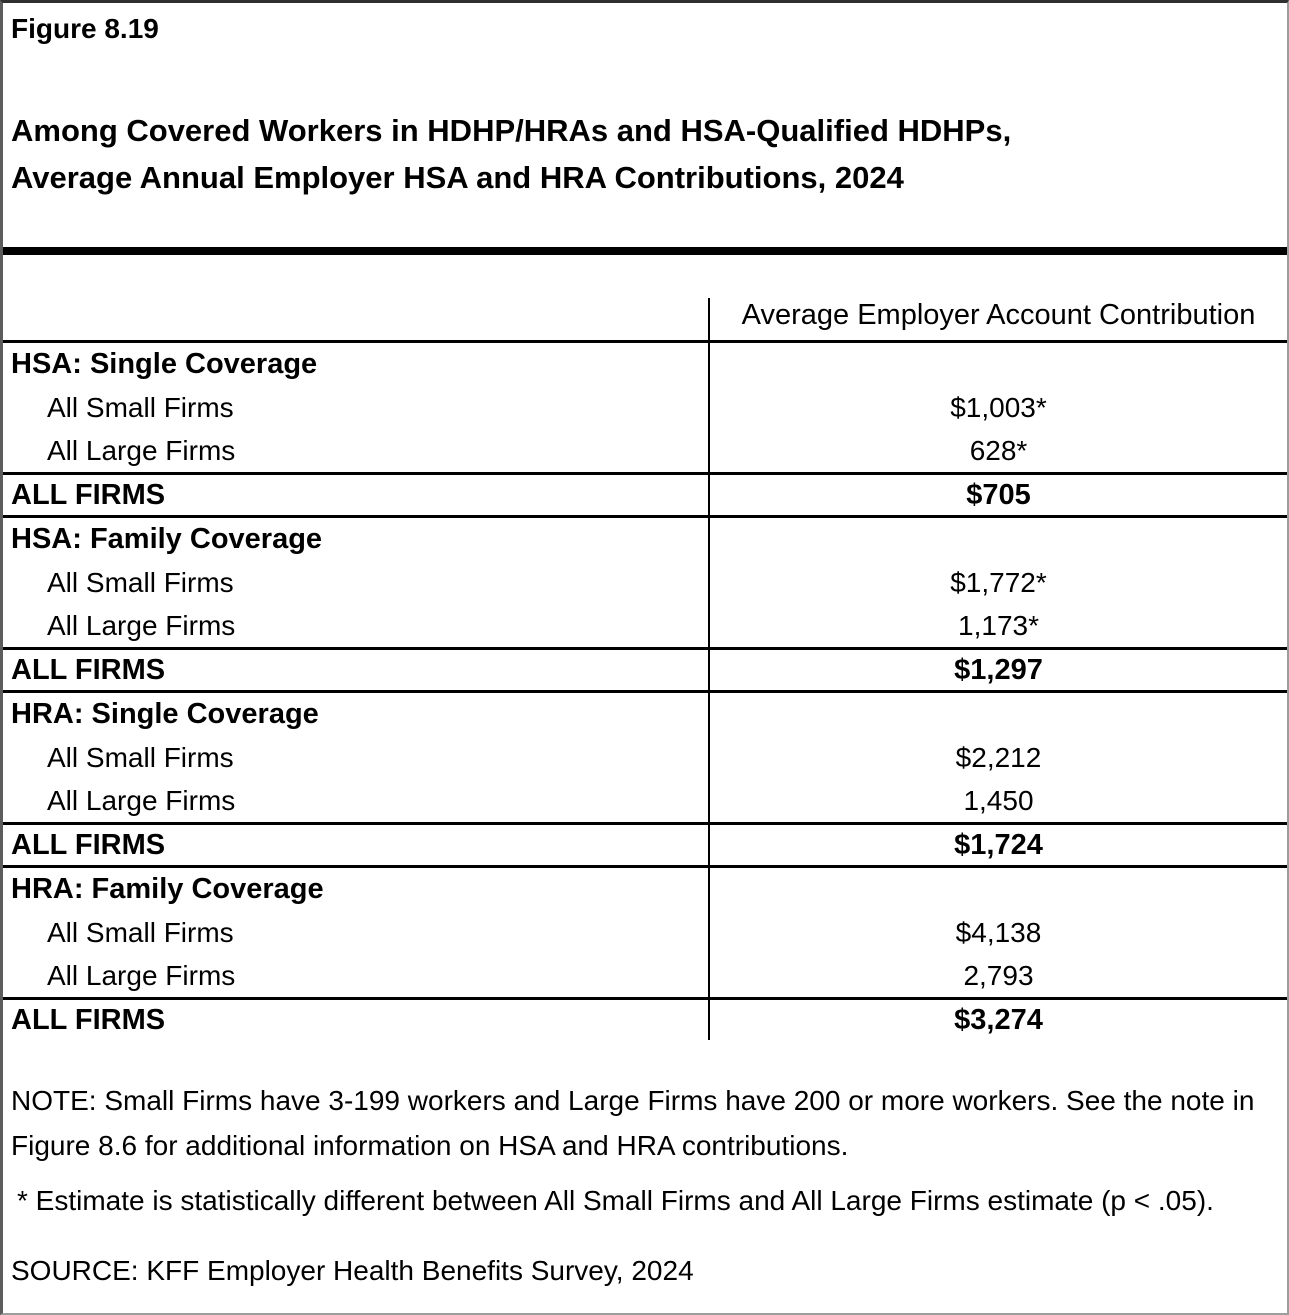 Image resolution: width=1289 pixels, height=1315 pixels. What do you see at coordinates (998, 1019) in the screenshot?
I see `total-value: $3,274` at bounding box center [998, 1019].